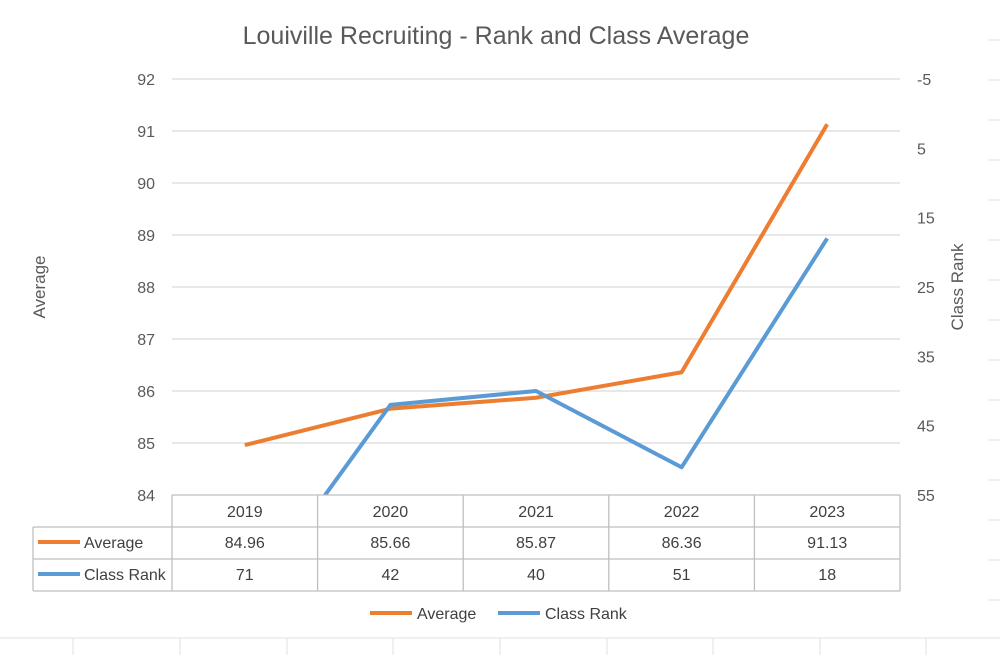 The image size is (1000, 655). I want to click on y-right-tick-label: 45, so click(926, 427).